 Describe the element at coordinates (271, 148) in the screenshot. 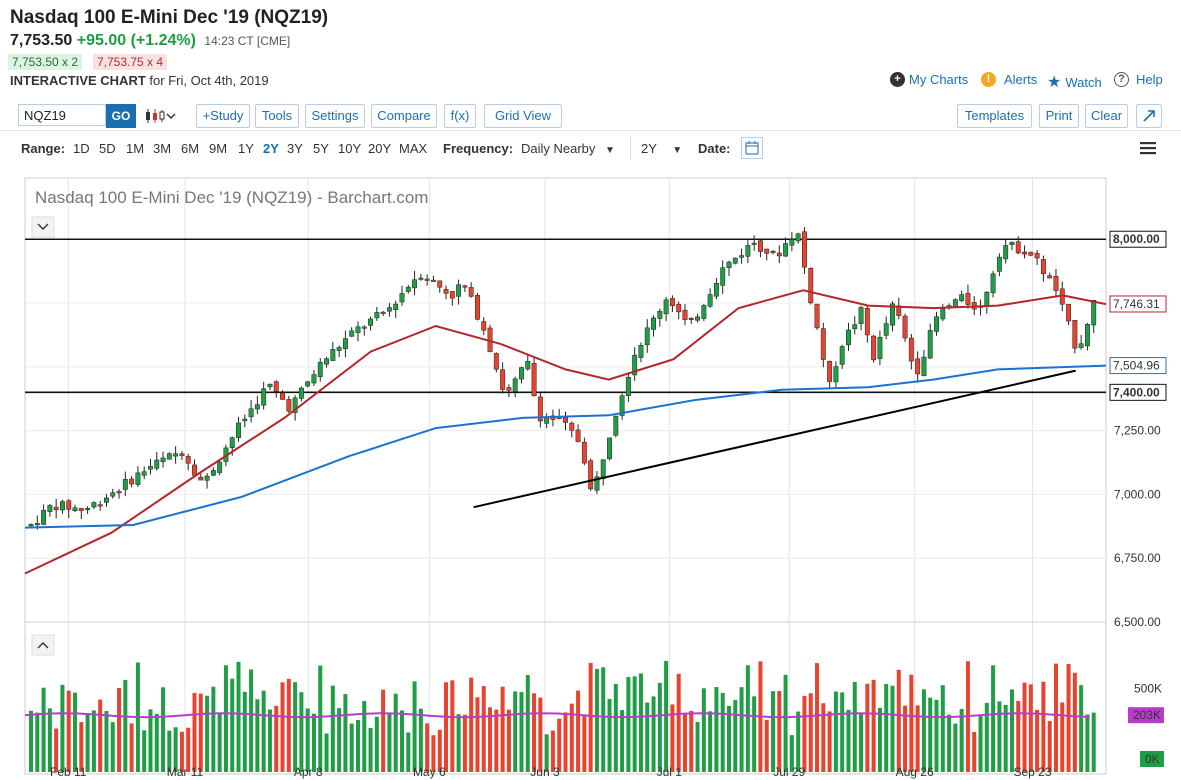

I see `range-2y: 2Y` at that location.